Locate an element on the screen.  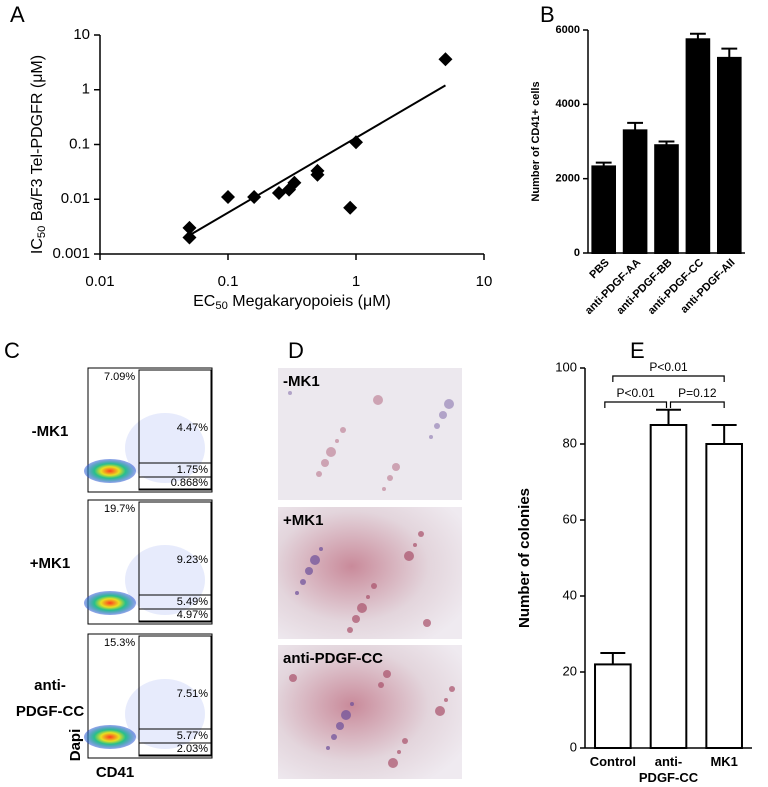
panel-letter: C is located at coordinates (12, 350).